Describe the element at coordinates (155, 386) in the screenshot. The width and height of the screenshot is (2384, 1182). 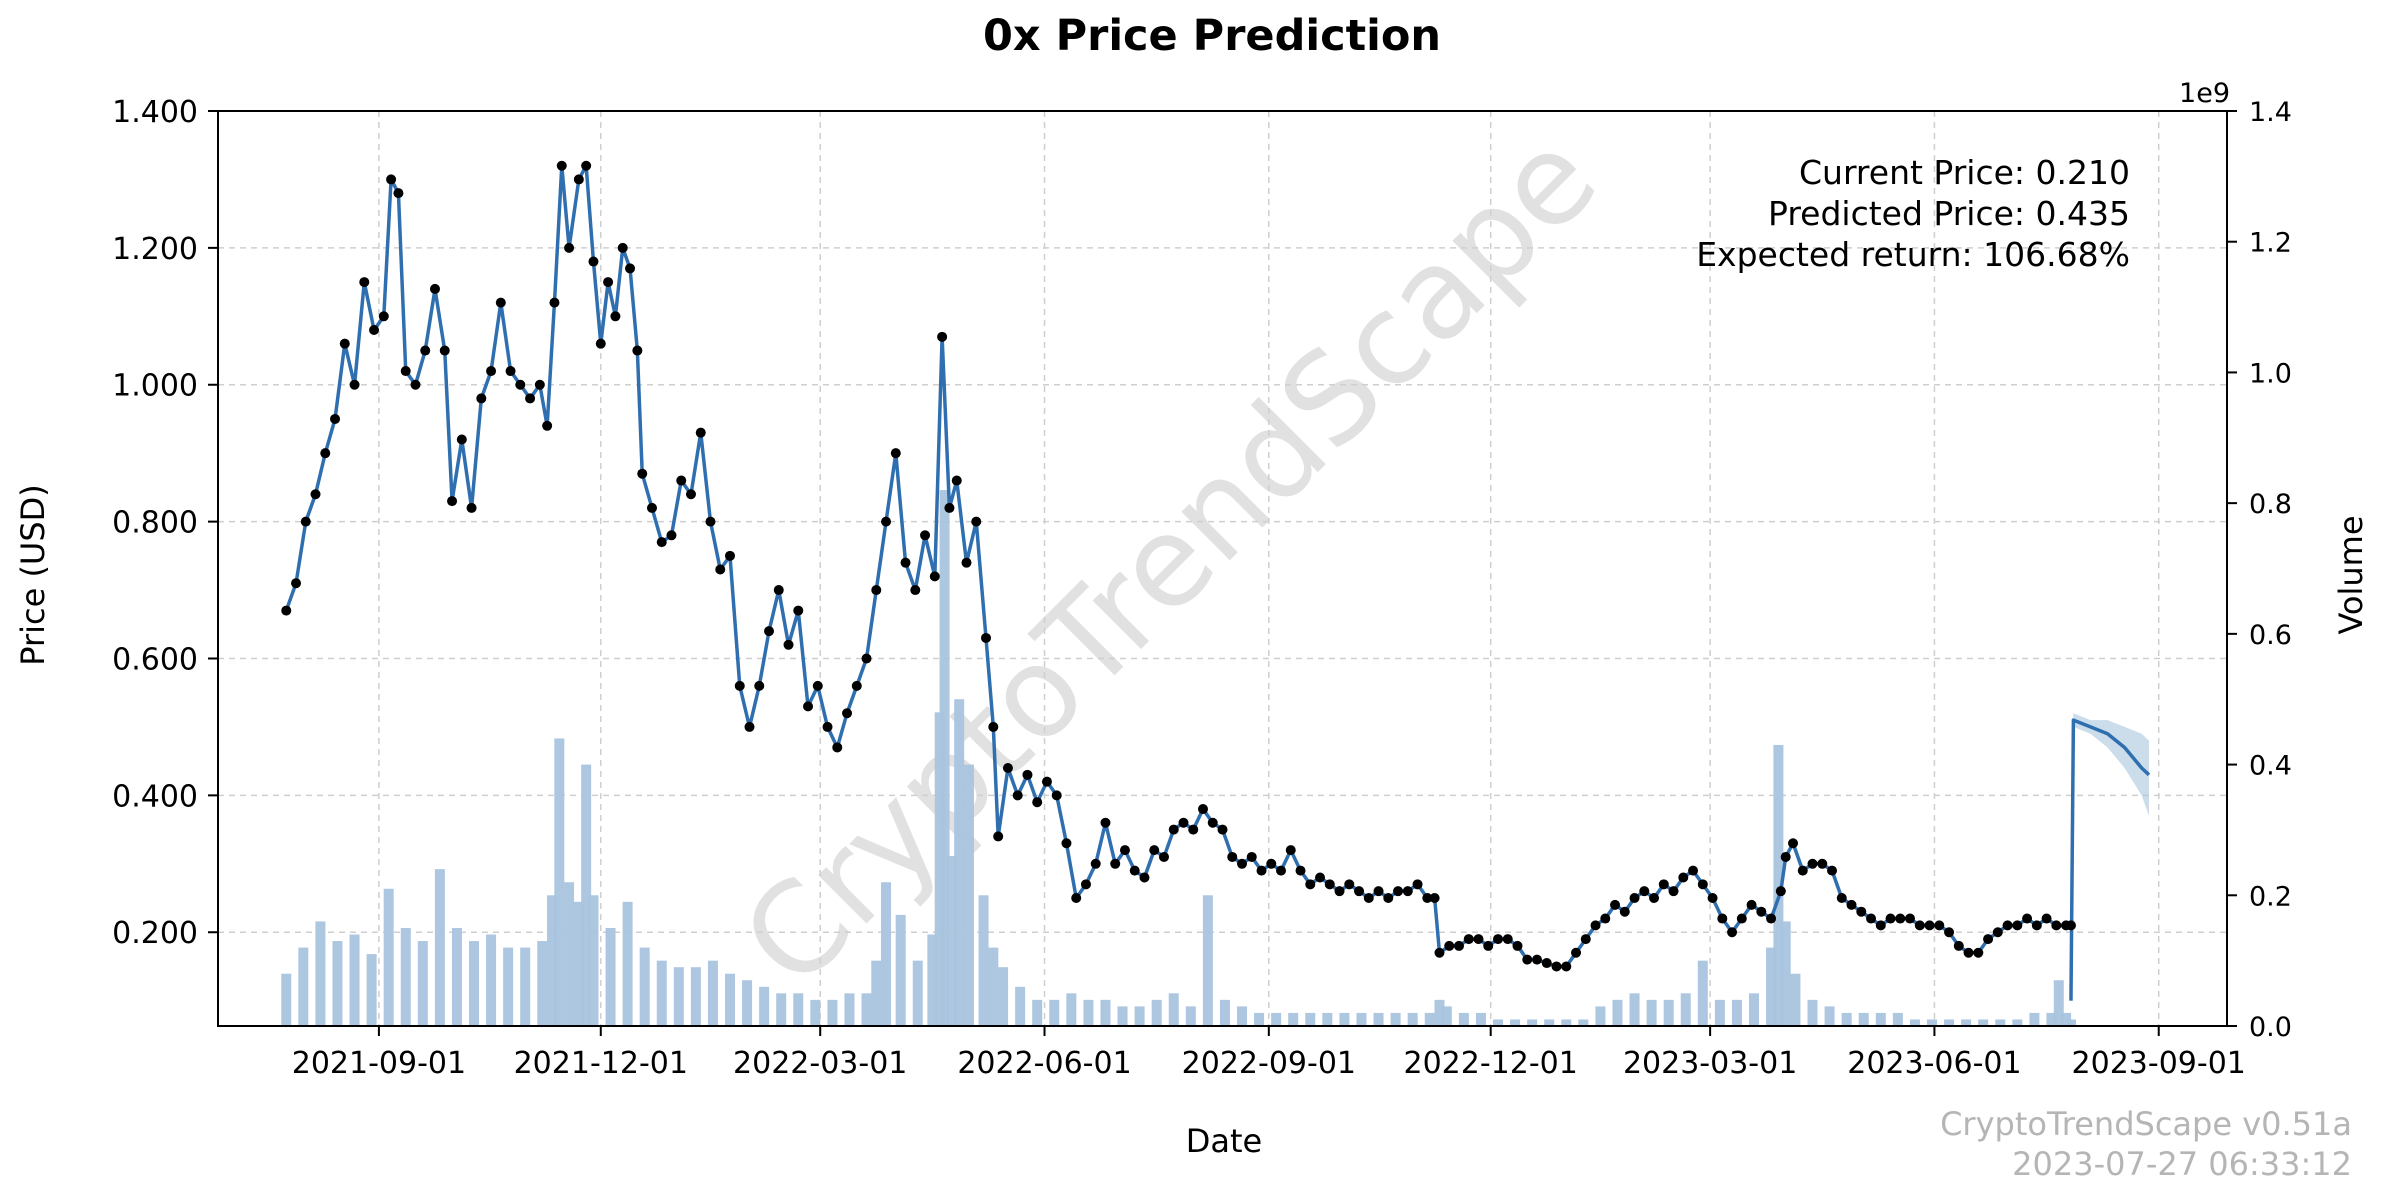
I see `y-tick-label: 1.000` at that location.